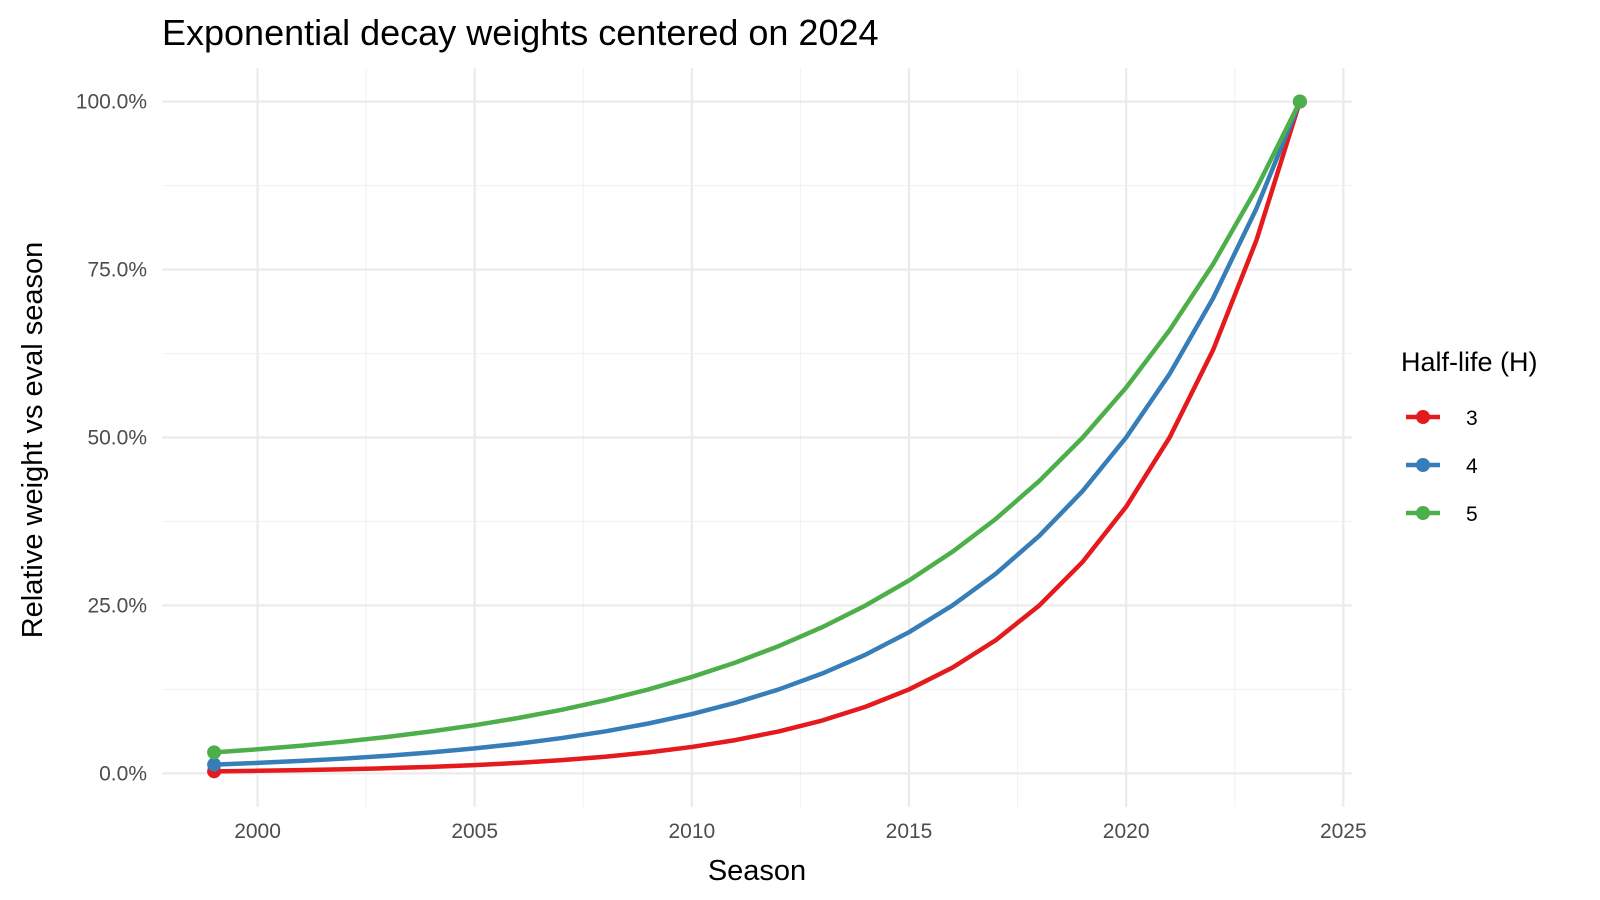 This screenshot has width=1600, height=900. What do you see at coordinates (1472, 514) in the screenshot?
I see `legend-label: 5` at bounding box center [1472, 514].